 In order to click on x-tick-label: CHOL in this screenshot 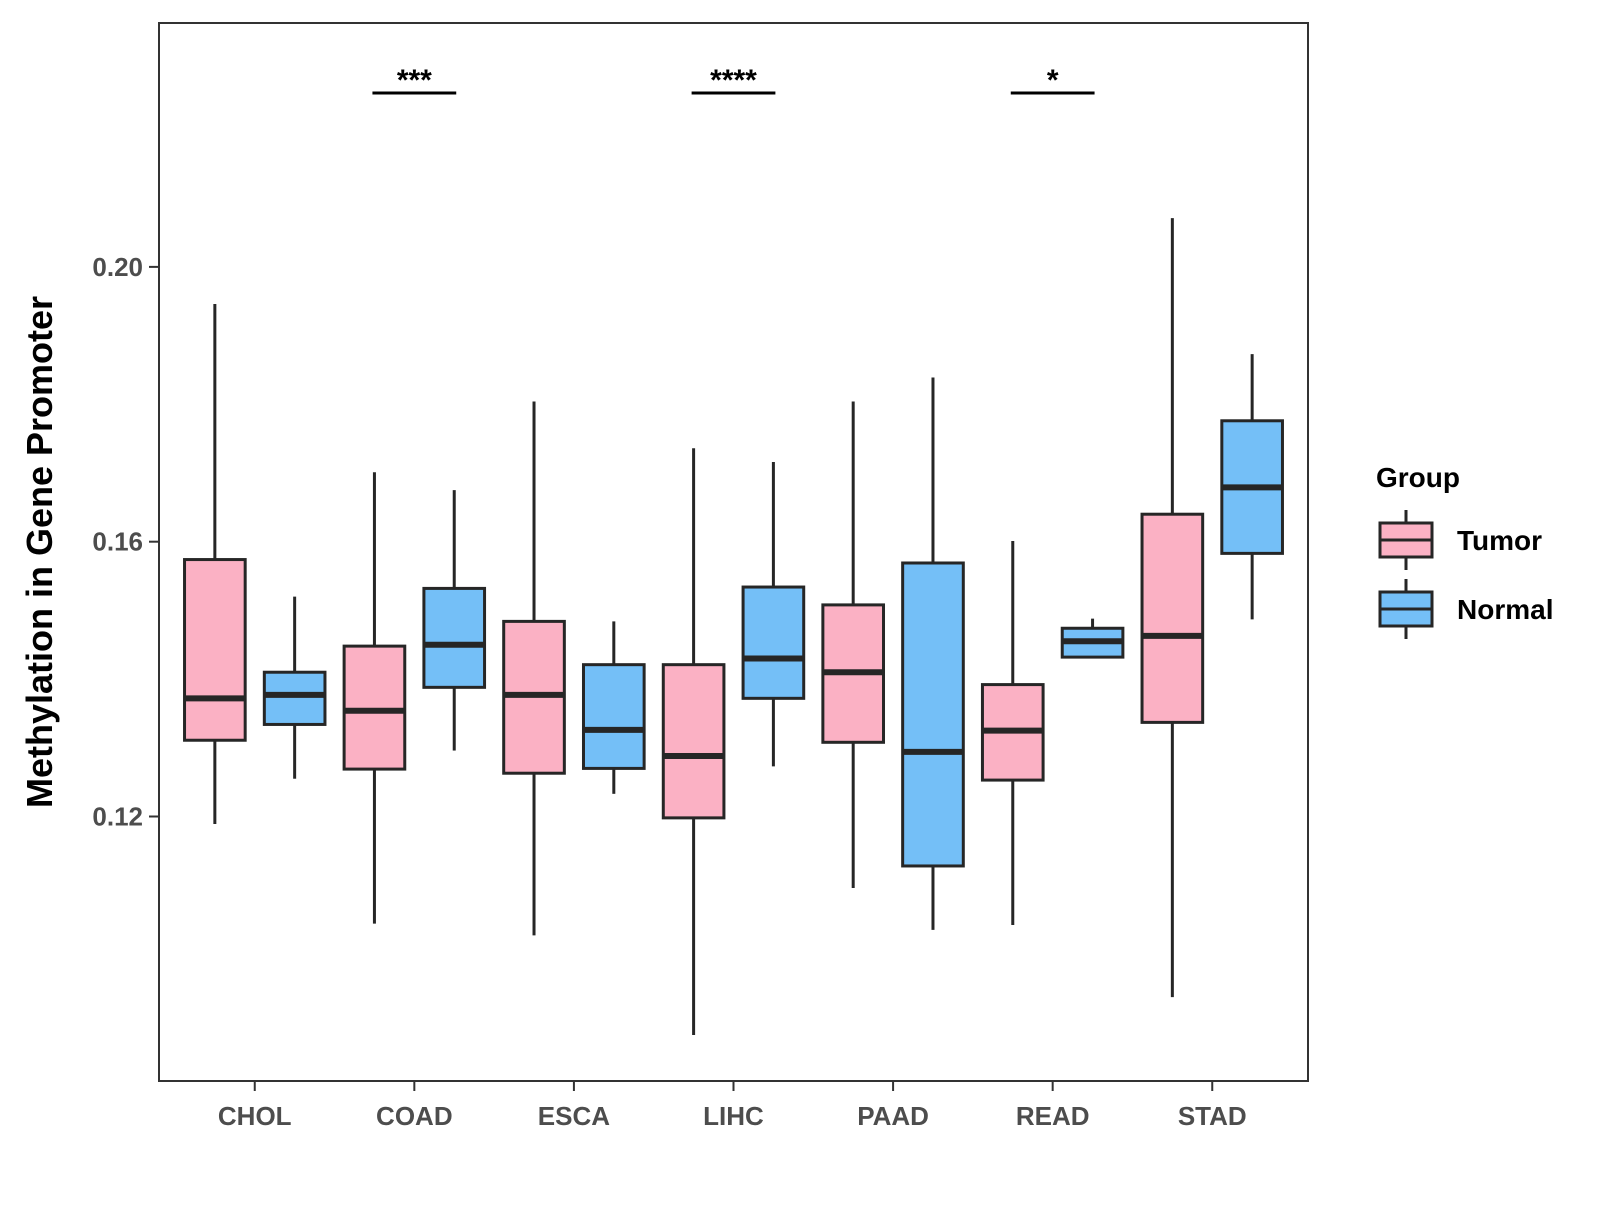, I will do `click(255, 1116)`.